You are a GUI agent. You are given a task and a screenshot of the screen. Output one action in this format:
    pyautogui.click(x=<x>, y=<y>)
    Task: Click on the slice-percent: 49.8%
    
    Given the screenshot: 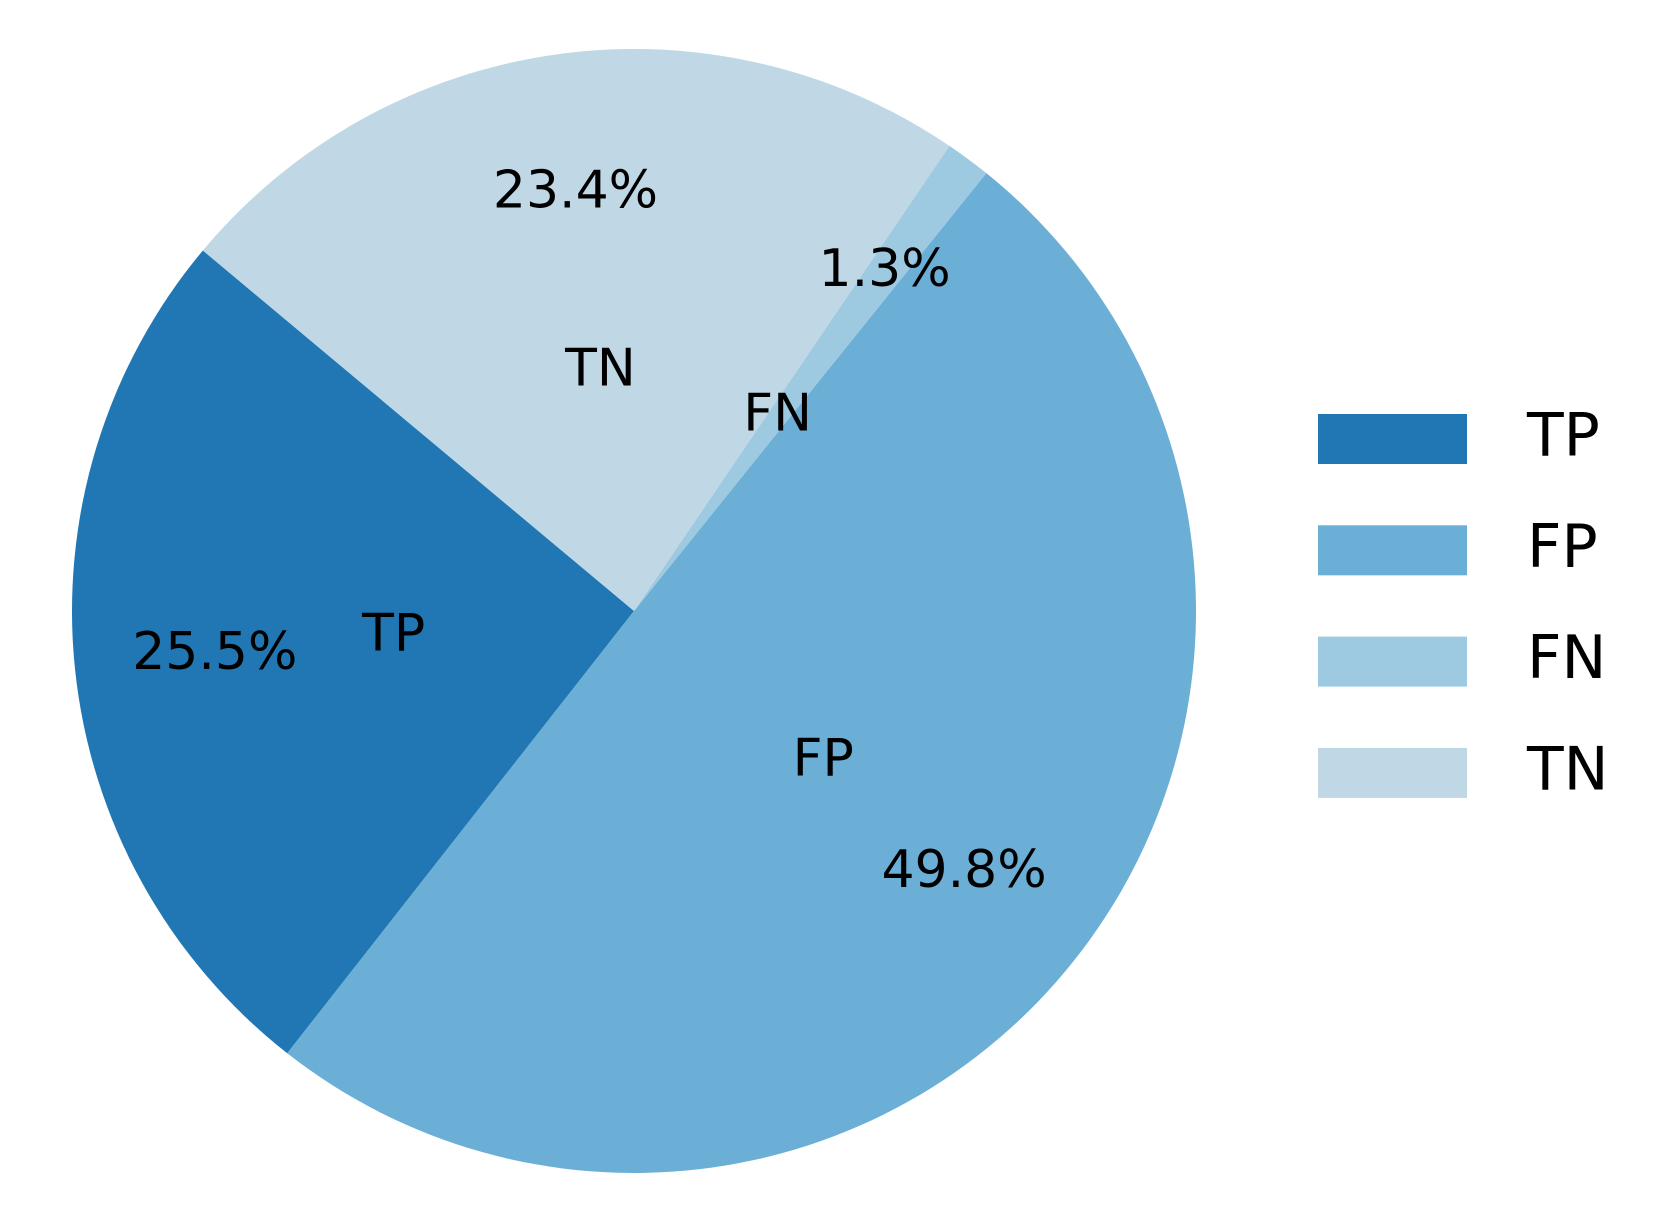 What is the action you would take?
    pyautogui.click(x=963, y=870)
    